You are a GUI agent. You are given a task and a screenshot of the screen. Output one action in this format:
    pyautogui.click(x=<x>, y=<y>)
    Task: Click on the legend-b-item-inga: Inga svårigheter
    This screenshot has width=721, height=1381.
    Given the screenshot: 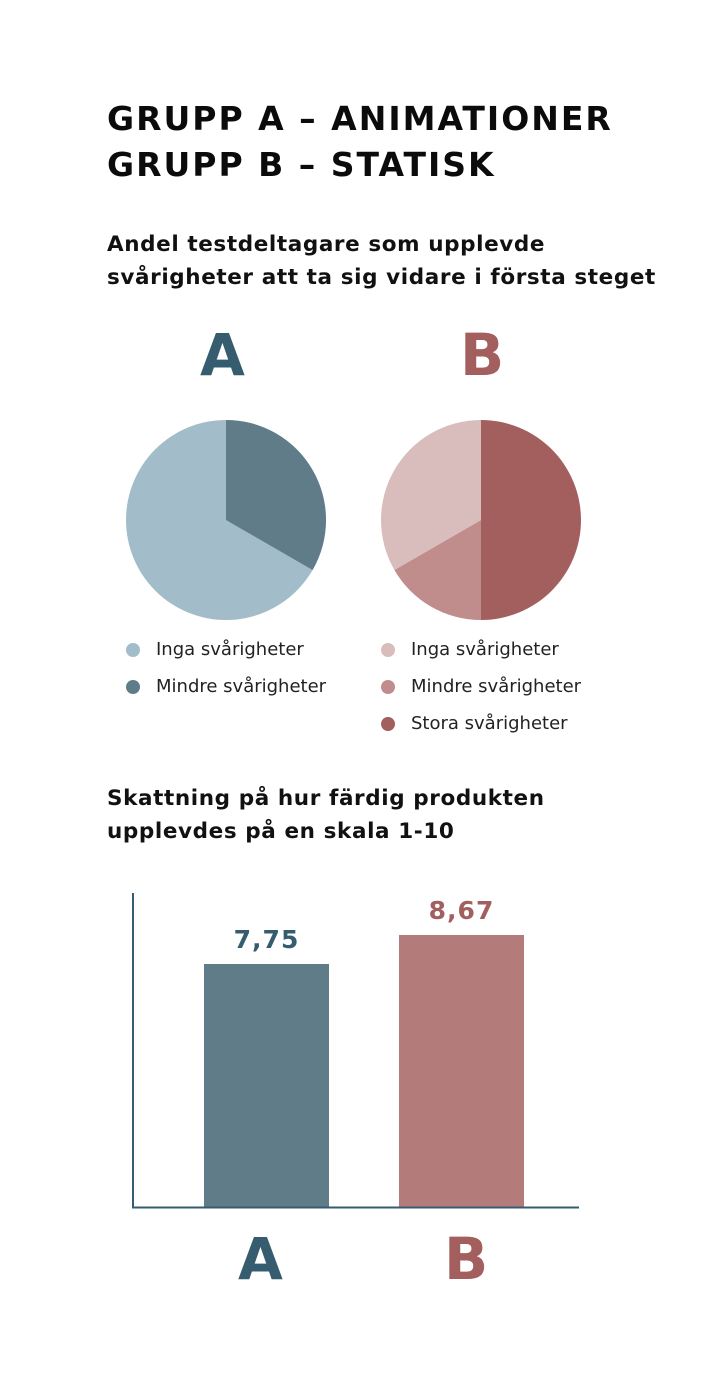 What is the action you would take?
    pyautogui.click(x=481, y=649)
    